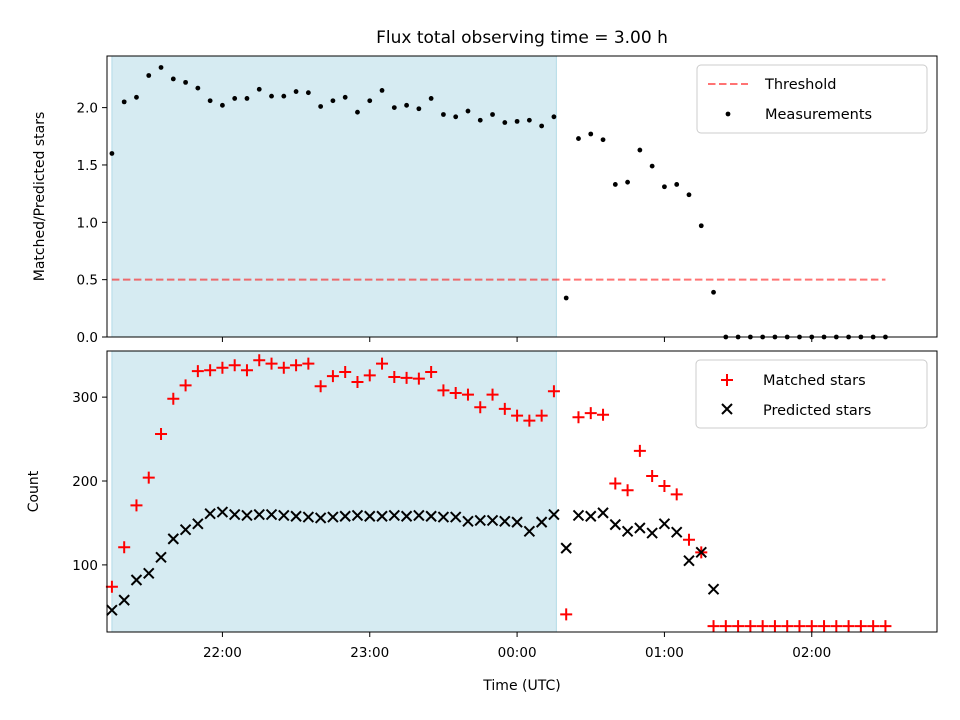 This screenshot has width=960, height=720. Describe the element at coordinates (85, 482) in the screenshot. I see `count-y-tick-label: 200` at that location.